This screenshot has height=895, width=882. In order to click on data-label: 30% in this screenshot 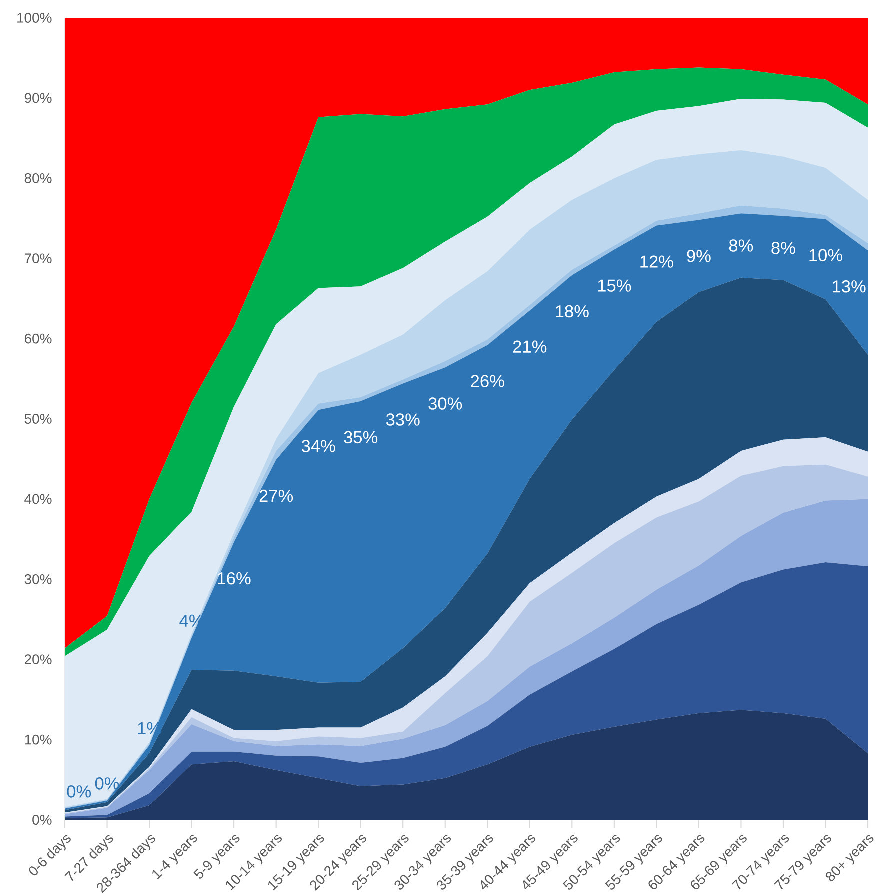, I will do `click(445, 404)`.